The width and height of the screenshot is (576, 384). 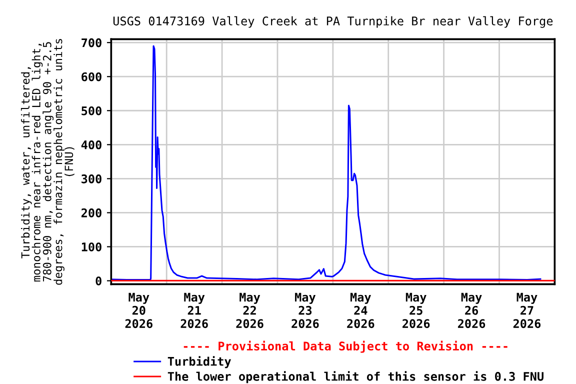 I want to click on x-tick-label: May 25 2026, so click(x=416, y=310).